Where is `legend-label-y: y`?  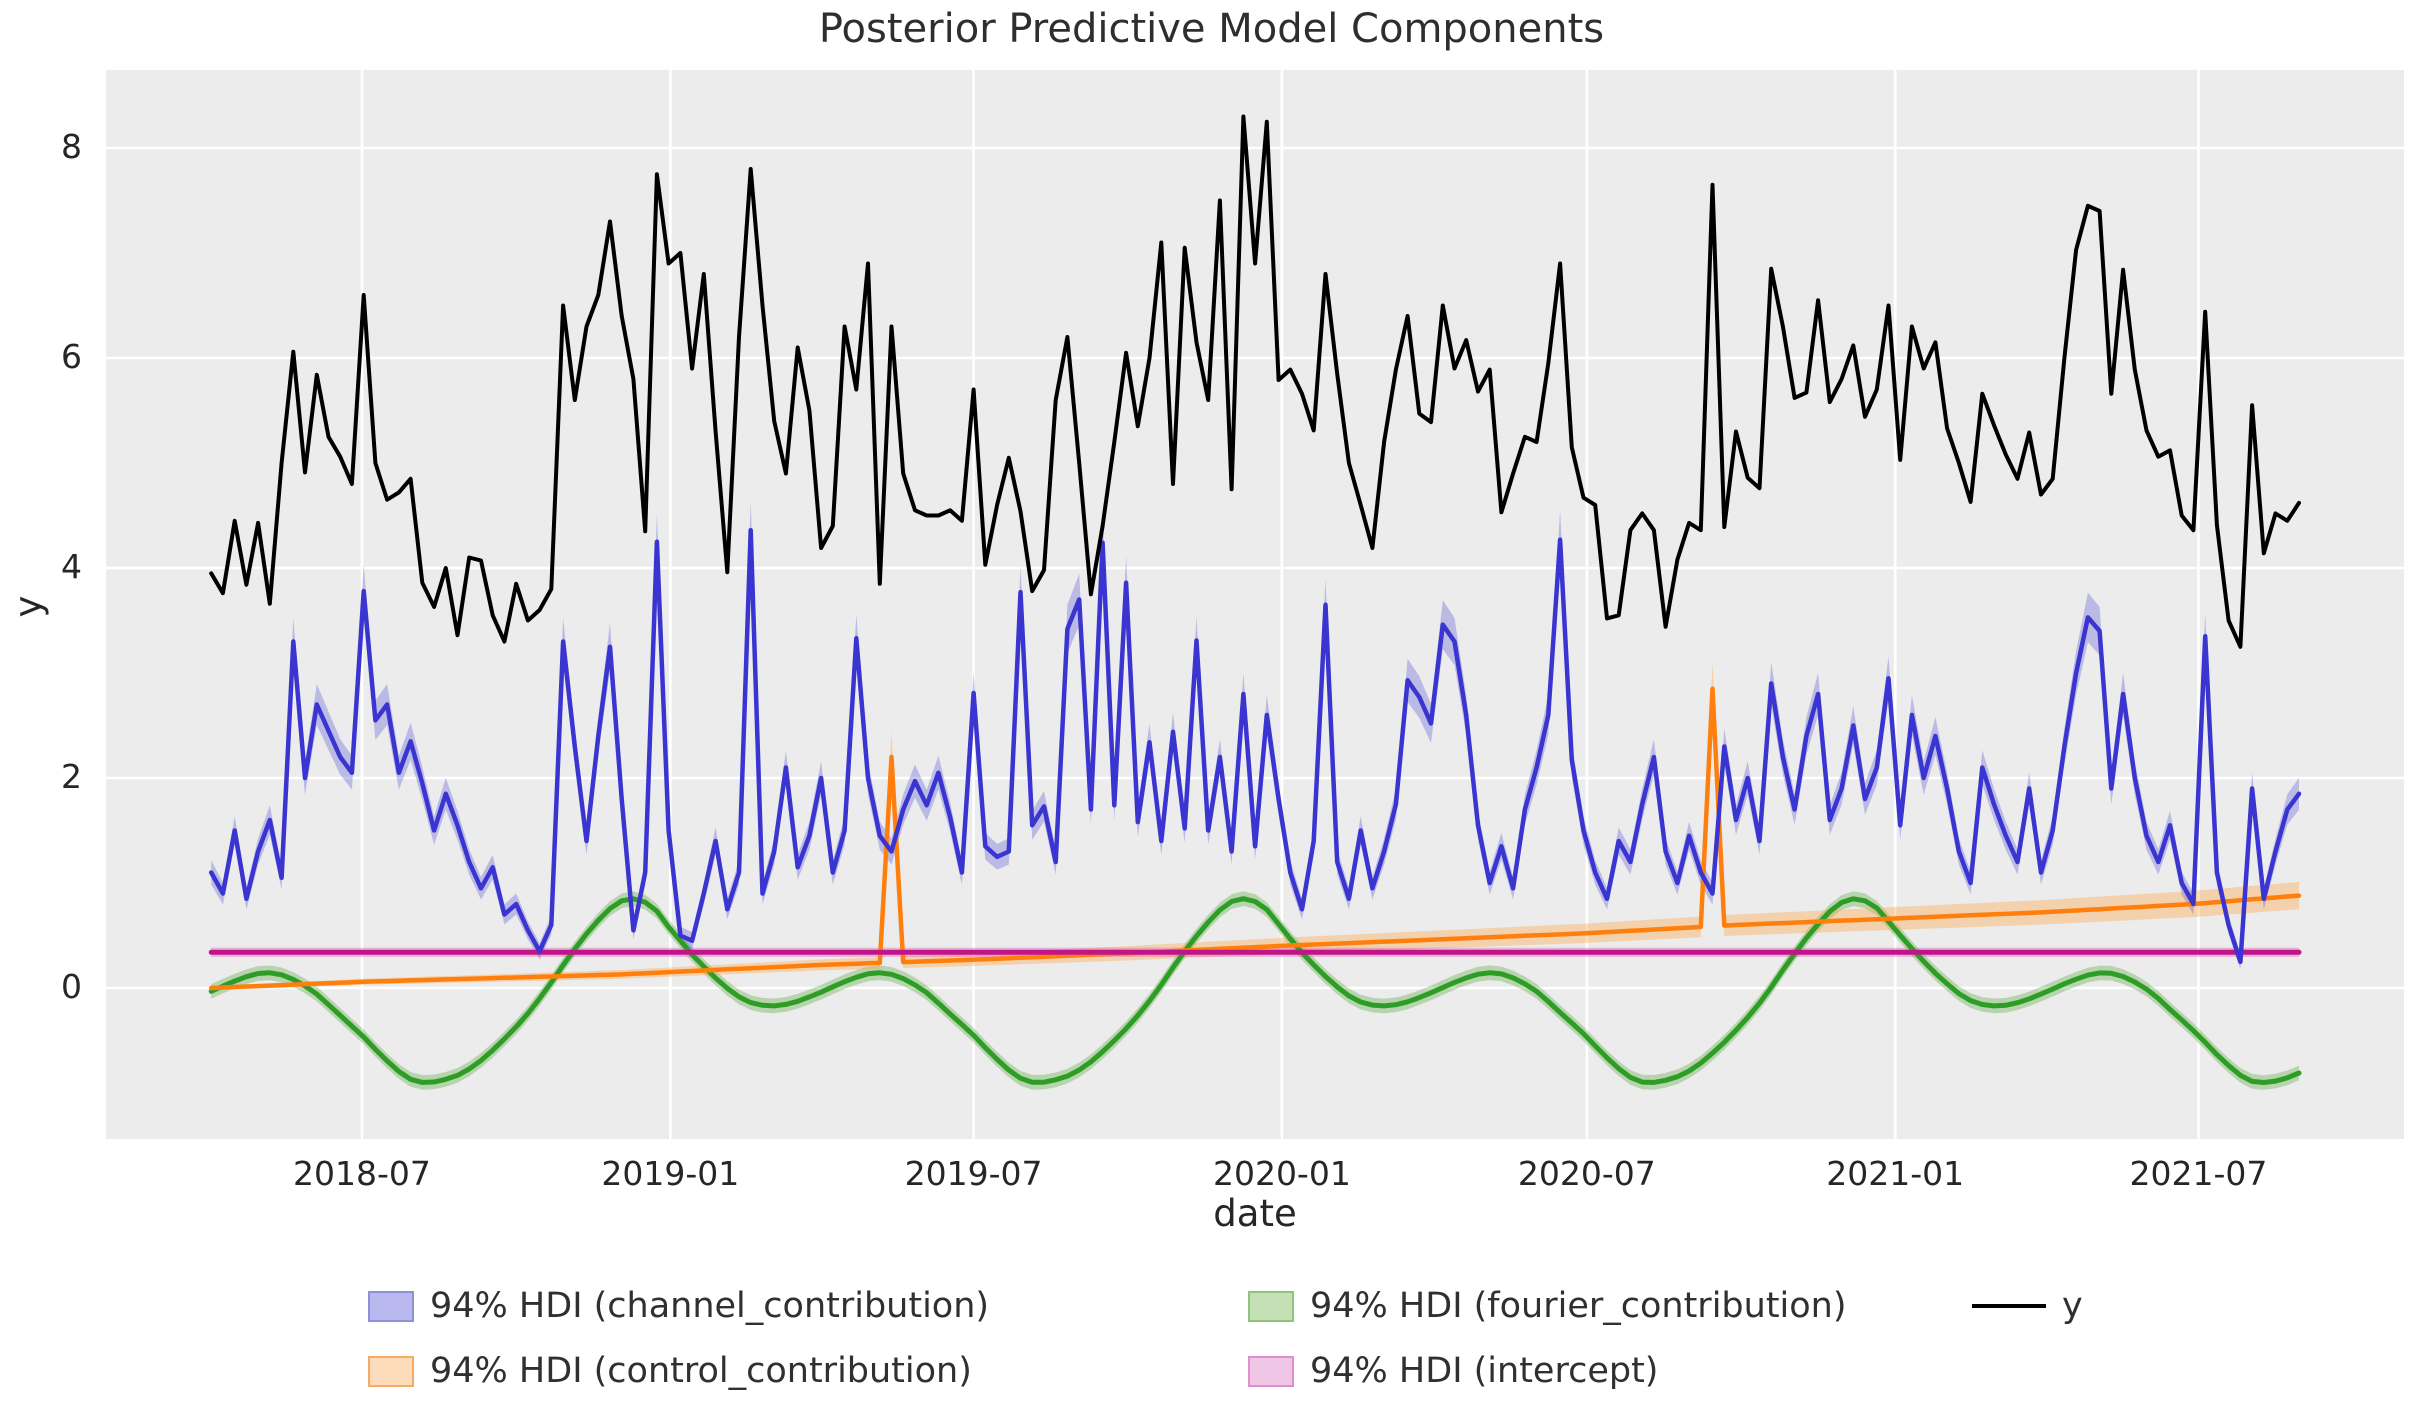 legend-label-y: y is located at coordinates (2072, 1306).